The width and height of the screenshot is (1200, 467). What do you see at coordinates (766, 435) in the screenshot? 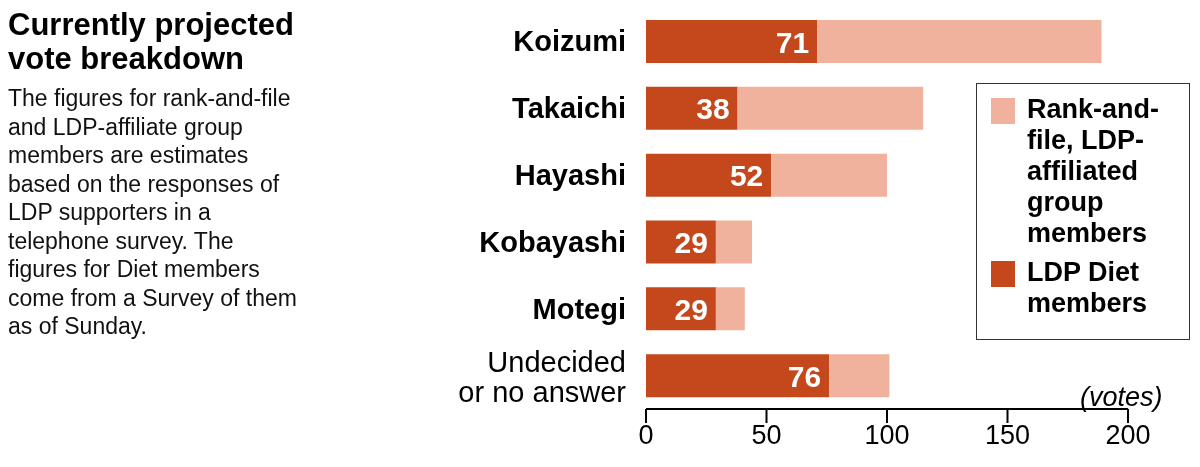
I see `x-tick-label: 50` at bounding box center [766, 435].